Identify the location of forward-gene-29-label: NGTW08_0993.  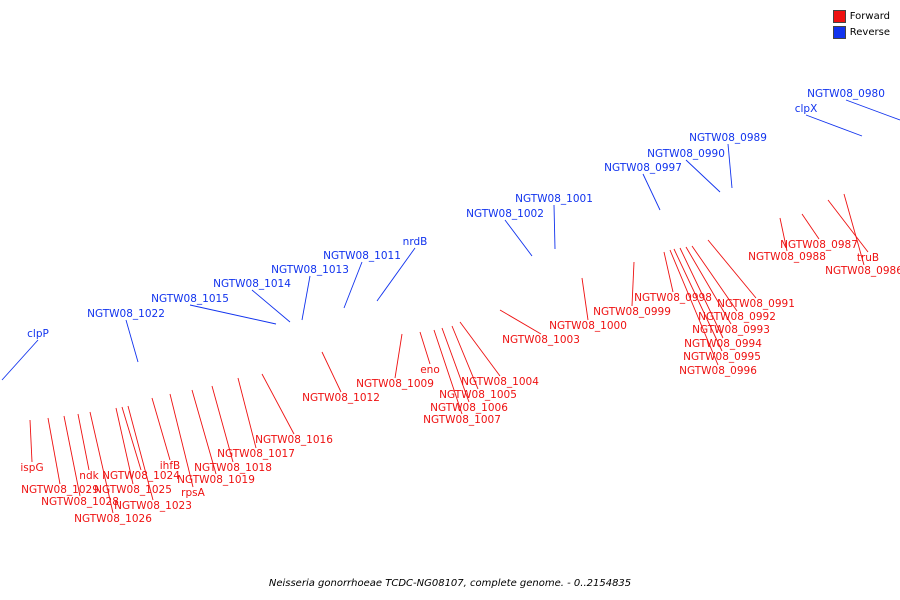
(731, 330).